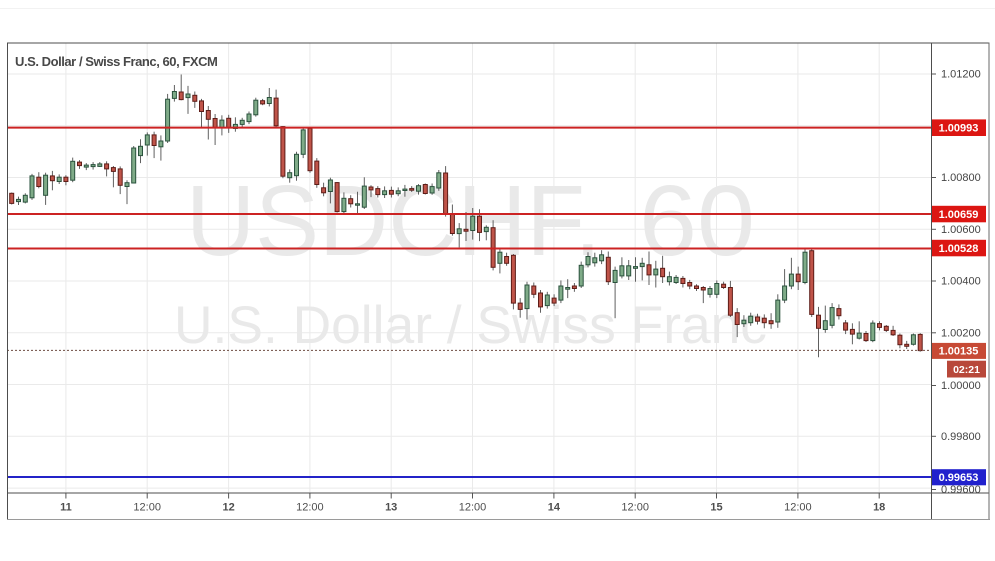 The width and height of the screenshot is (995, 561). What do you see at coordinates (961, 334) in the screenshot?
I see `svg-text: 1.00200` at bounding box center [961, 334].